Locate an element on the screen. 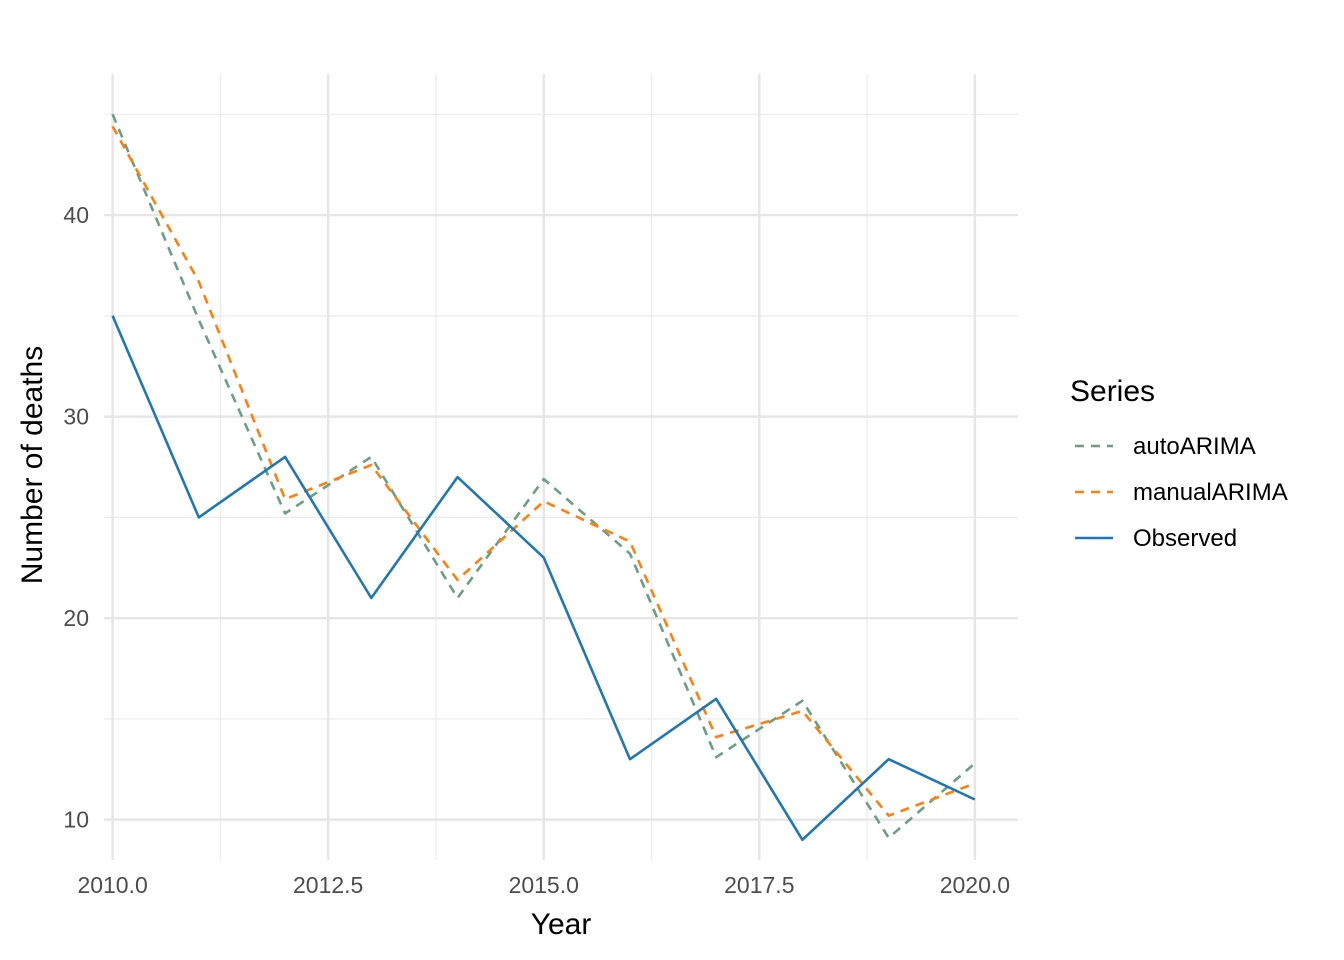  legend-label-manualARIMA: manualARIMA is located at coordinates (1210, 492).